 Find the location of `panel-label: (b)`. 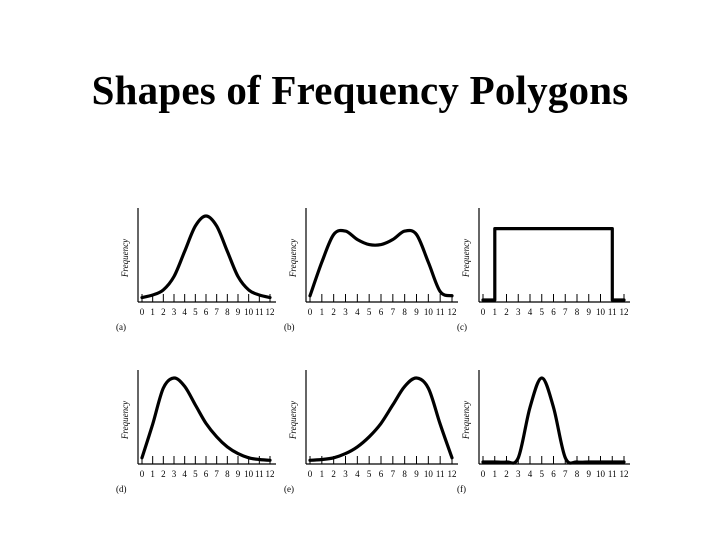

panel-label: (b) is located at coordinates (289, 327).